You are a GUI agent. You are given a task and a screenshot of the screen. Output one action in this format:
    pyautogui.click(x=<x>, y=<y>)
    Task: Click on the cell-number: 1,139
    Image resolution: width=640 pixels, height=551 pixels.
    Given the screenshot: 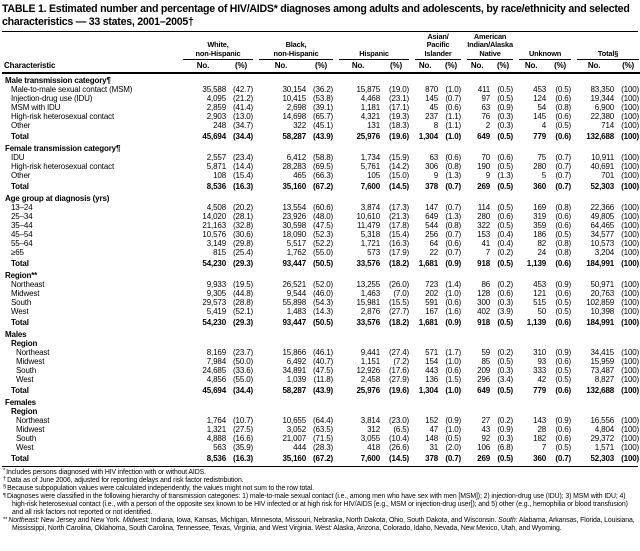 What is the action you would take?
    pyautogui.click(x=536, y=263)
    